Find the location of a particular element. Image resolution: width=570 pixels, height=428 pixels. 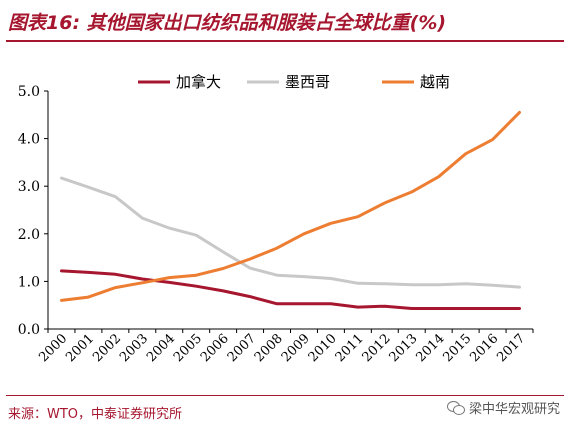

x-tick-label: 2003 is located at coordinates (134, 348).